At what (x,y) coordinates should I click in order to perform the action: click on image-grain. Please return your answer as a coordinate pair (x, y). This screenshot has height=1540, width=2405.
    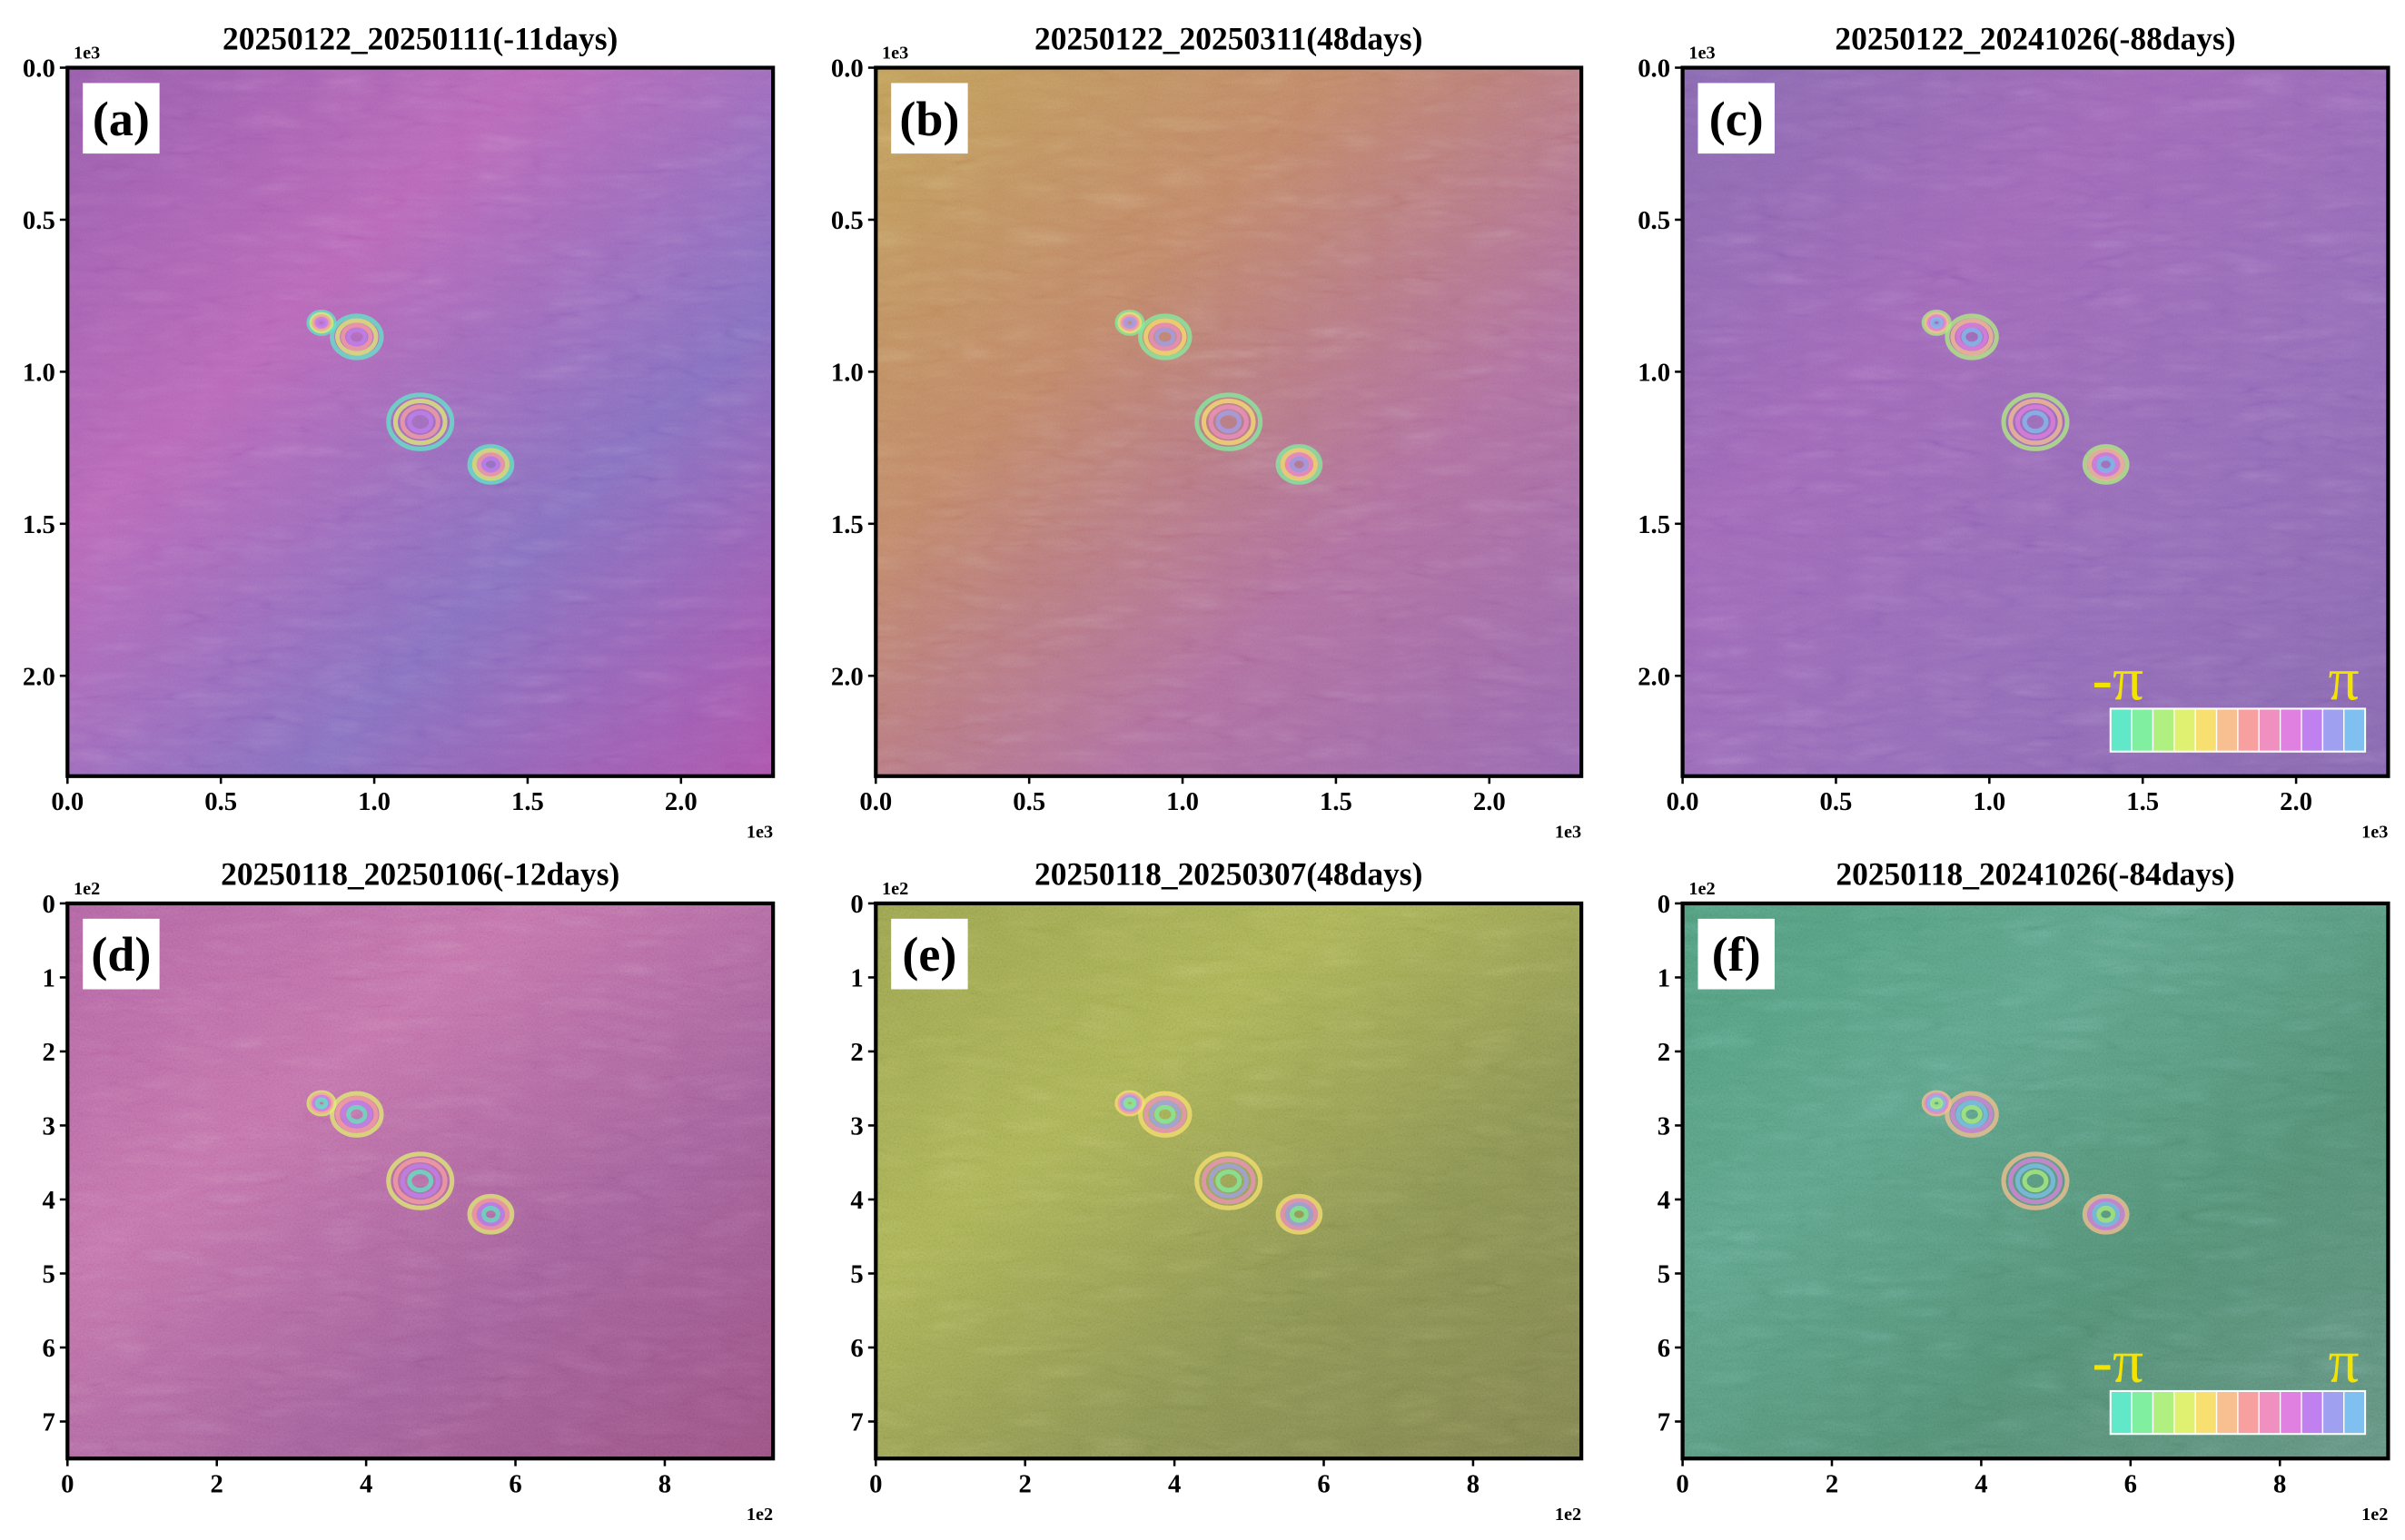
    Looking at the image, I should click on (420, 421).